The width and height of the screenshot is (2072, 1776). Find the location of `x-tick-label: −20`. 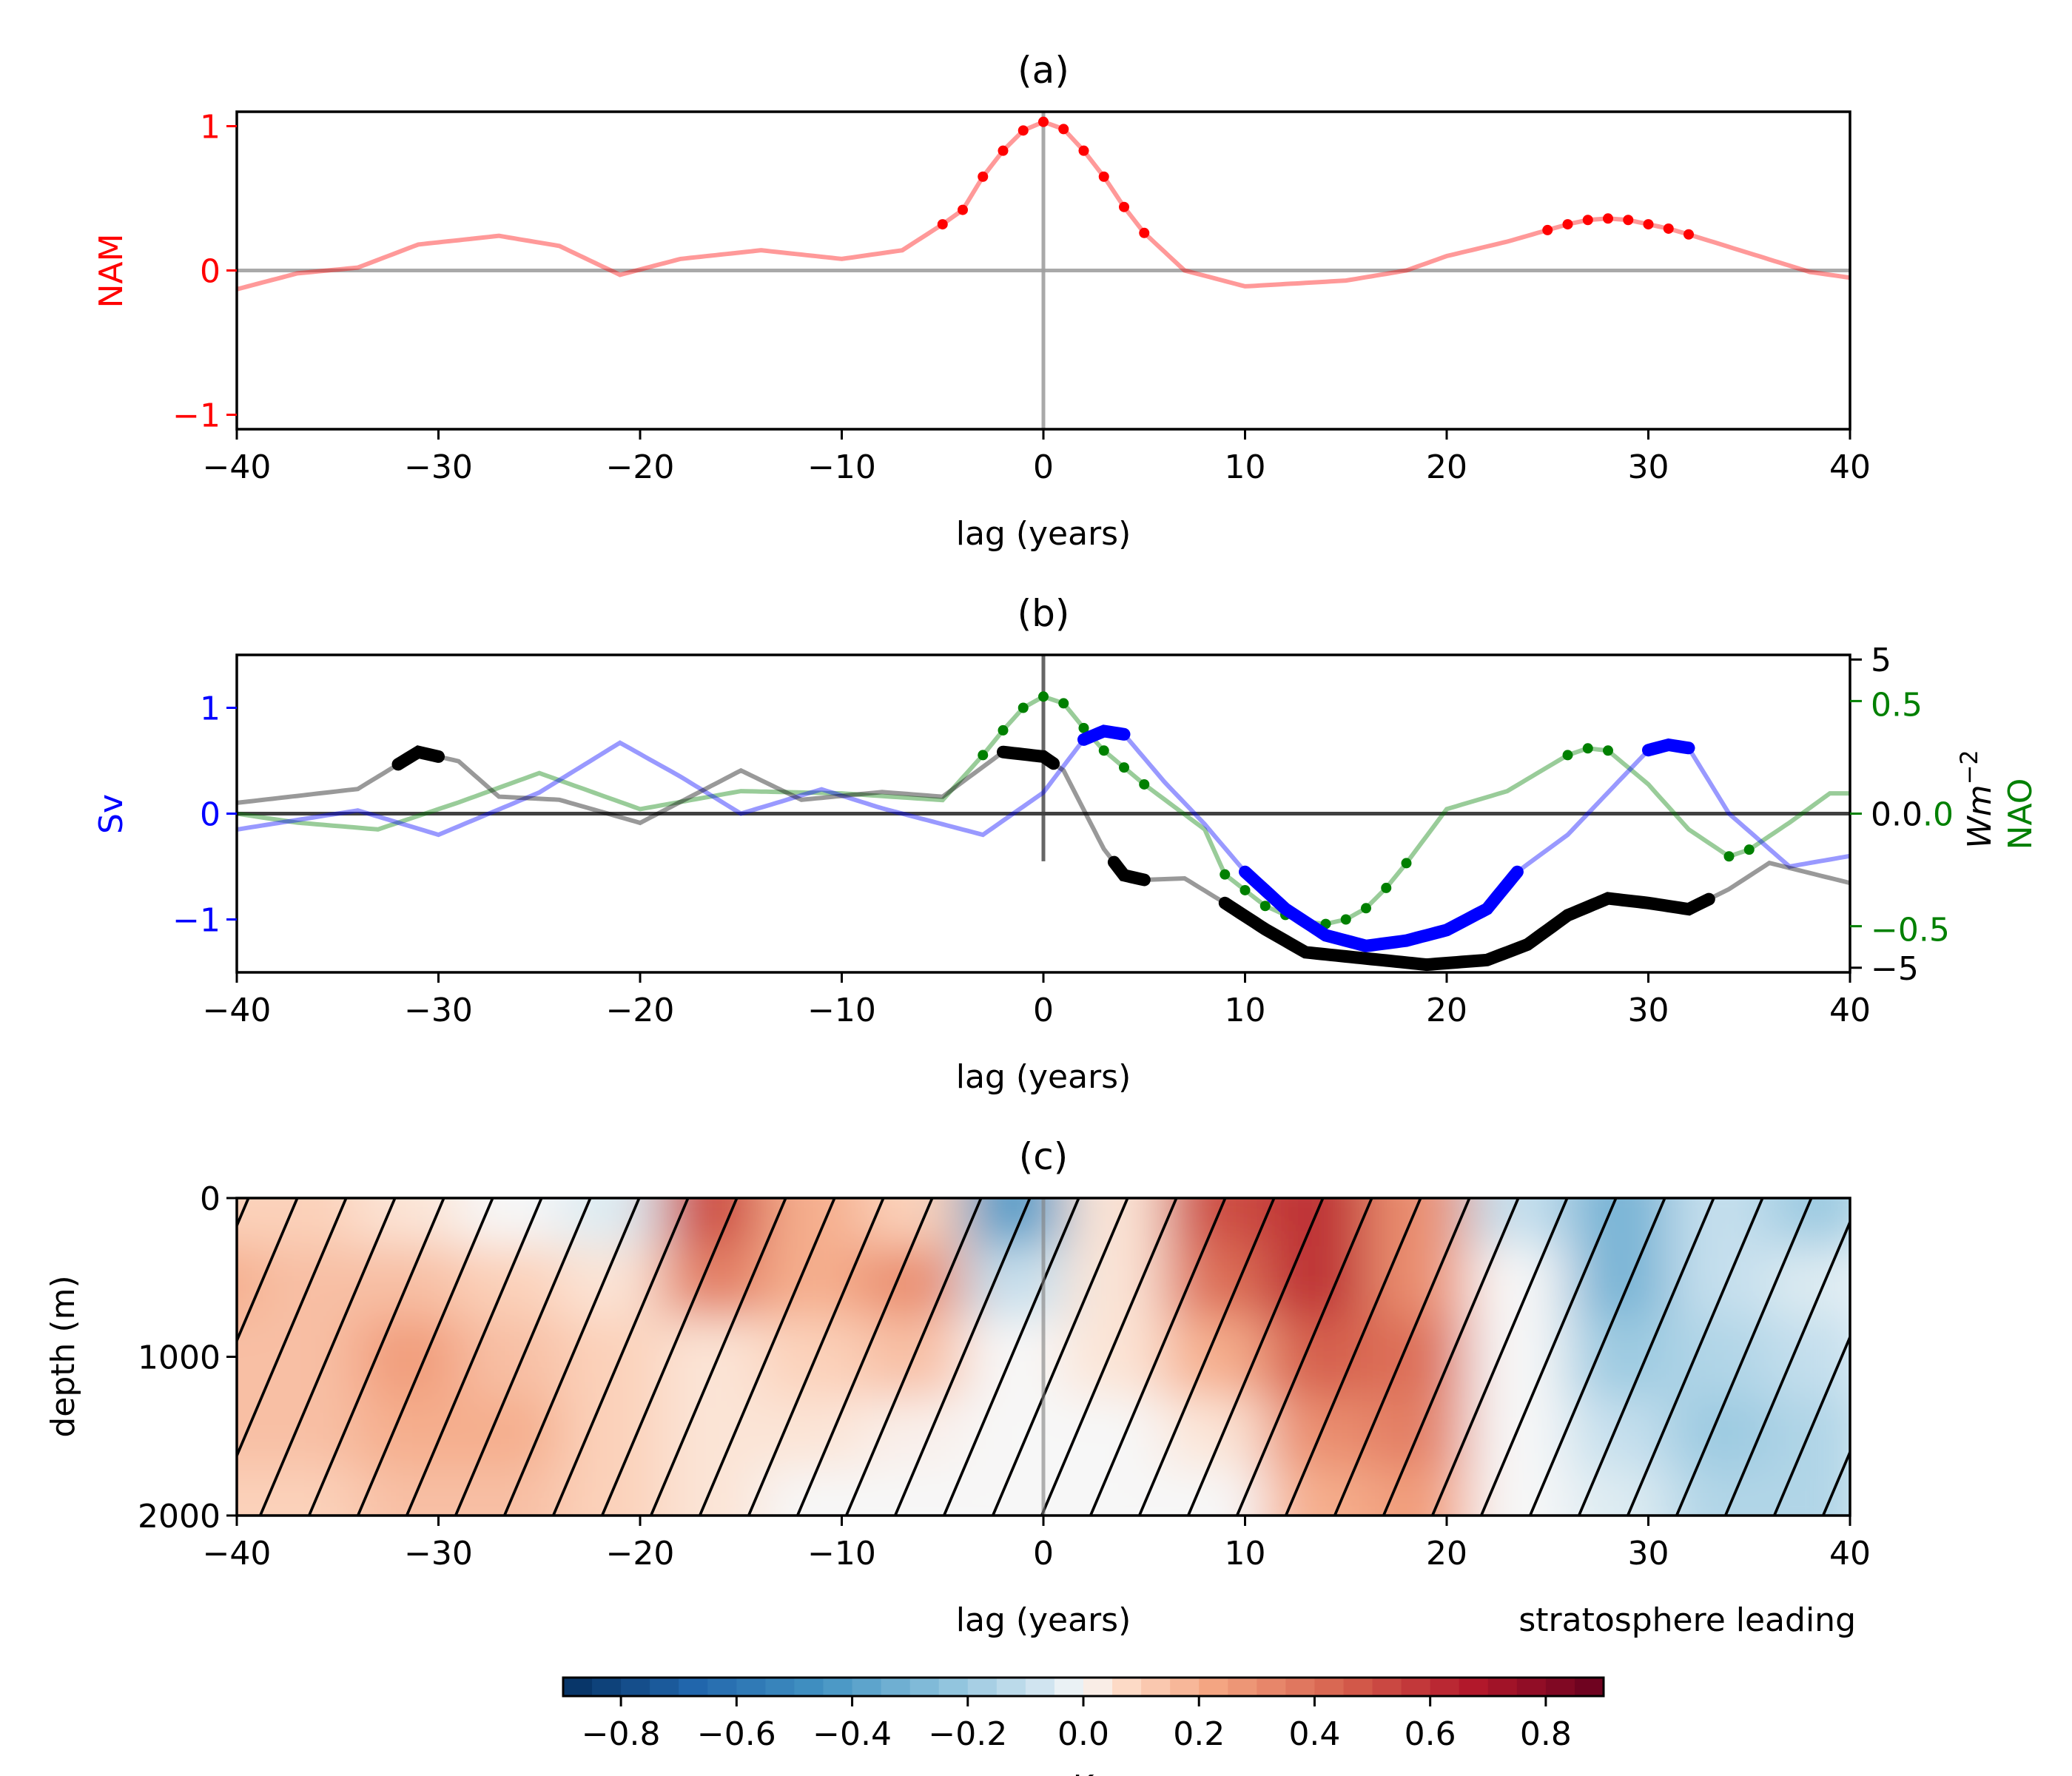

x-tick-label: −20 is located at coordinates (640, 1010).